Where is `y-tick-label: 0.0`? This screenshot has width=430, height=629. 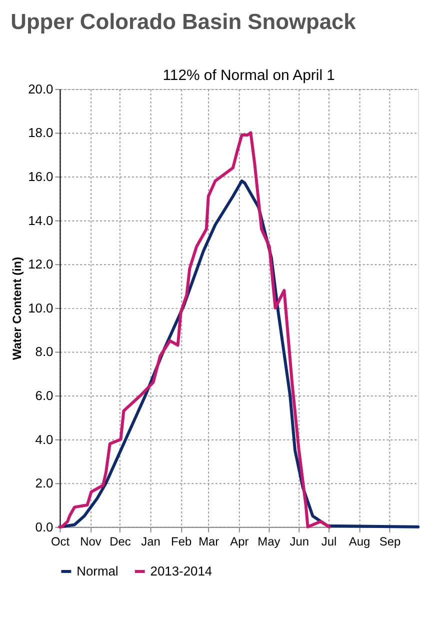 y-tick-label: 0.0 is located at coordinates (44, 526).